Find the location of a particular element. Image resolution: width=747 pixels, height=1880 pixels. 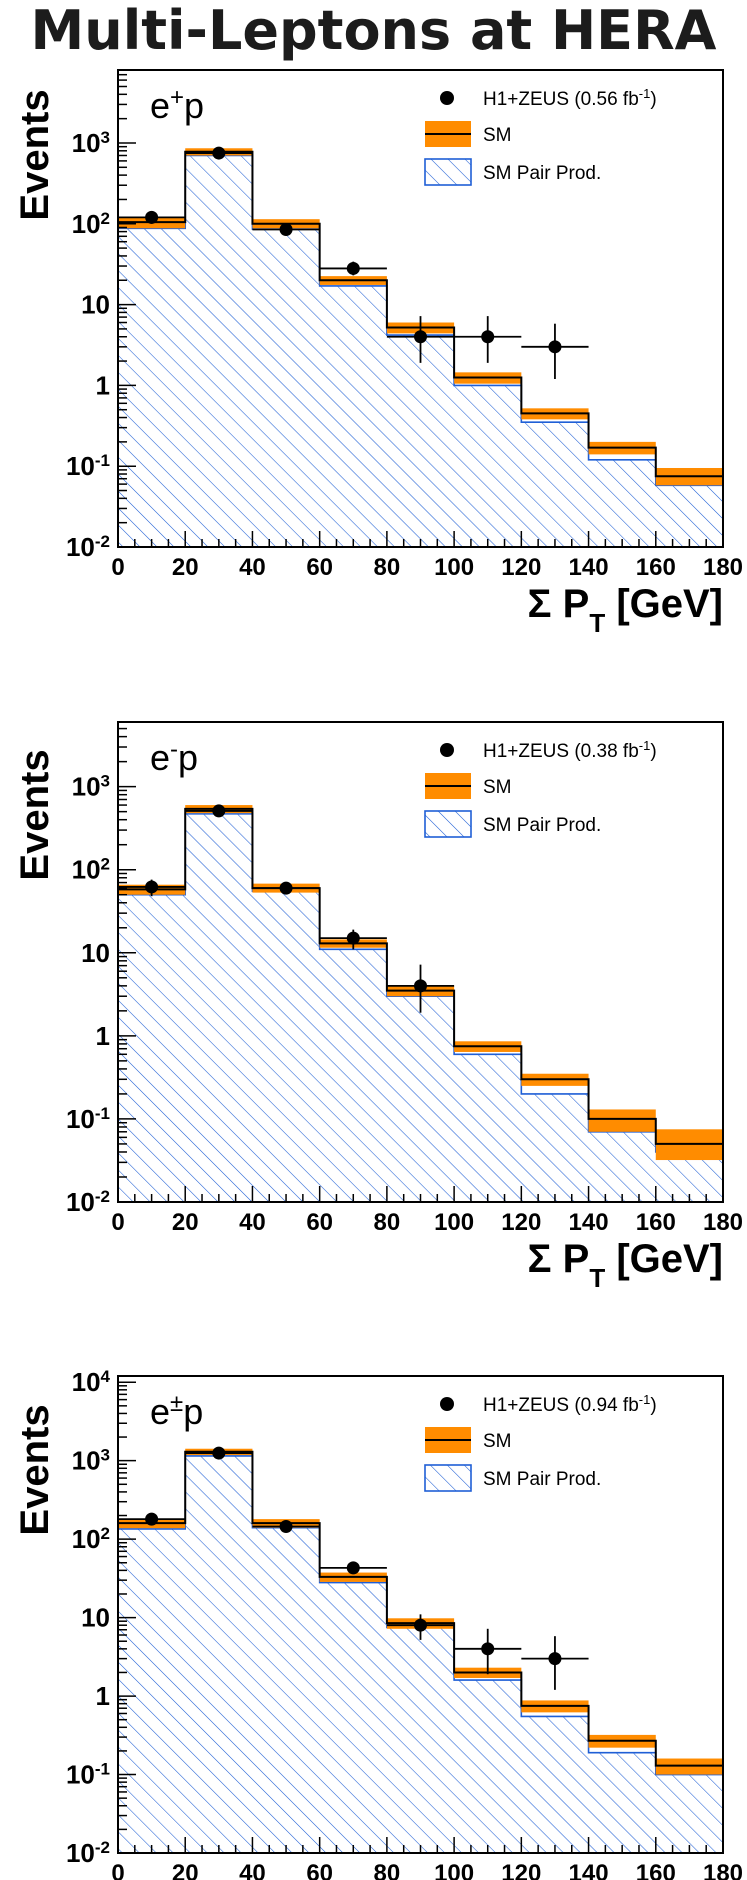

legend-data-label: H1+ZEUS (0.56 fb-1) is located at coordinates (570, 98).